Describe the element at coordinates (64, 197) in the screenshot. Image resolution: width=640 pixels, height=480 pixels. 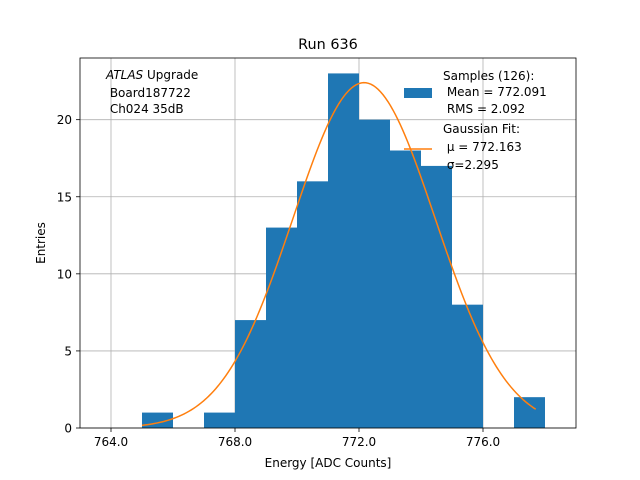
I see `y-tick-label-3: 15` at that location.